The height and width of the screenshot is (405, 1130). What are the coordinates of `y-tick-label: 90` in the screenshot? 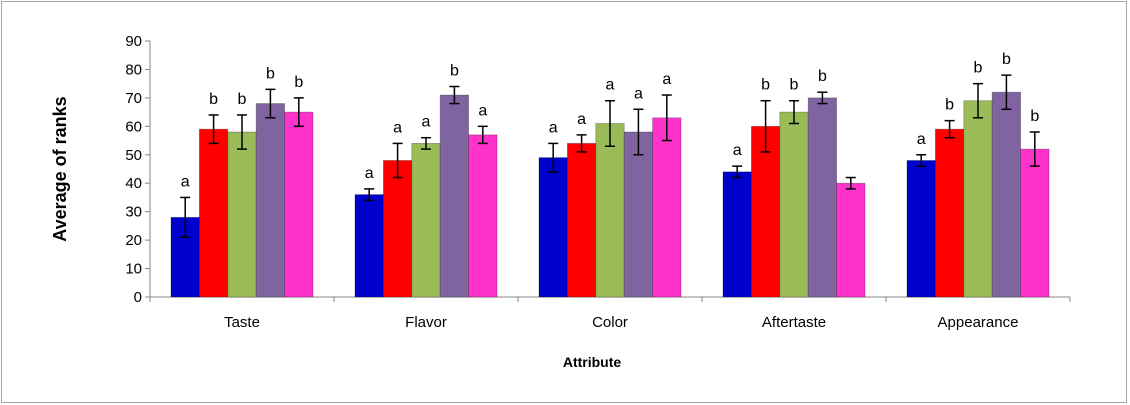 It's located at (133, 41).